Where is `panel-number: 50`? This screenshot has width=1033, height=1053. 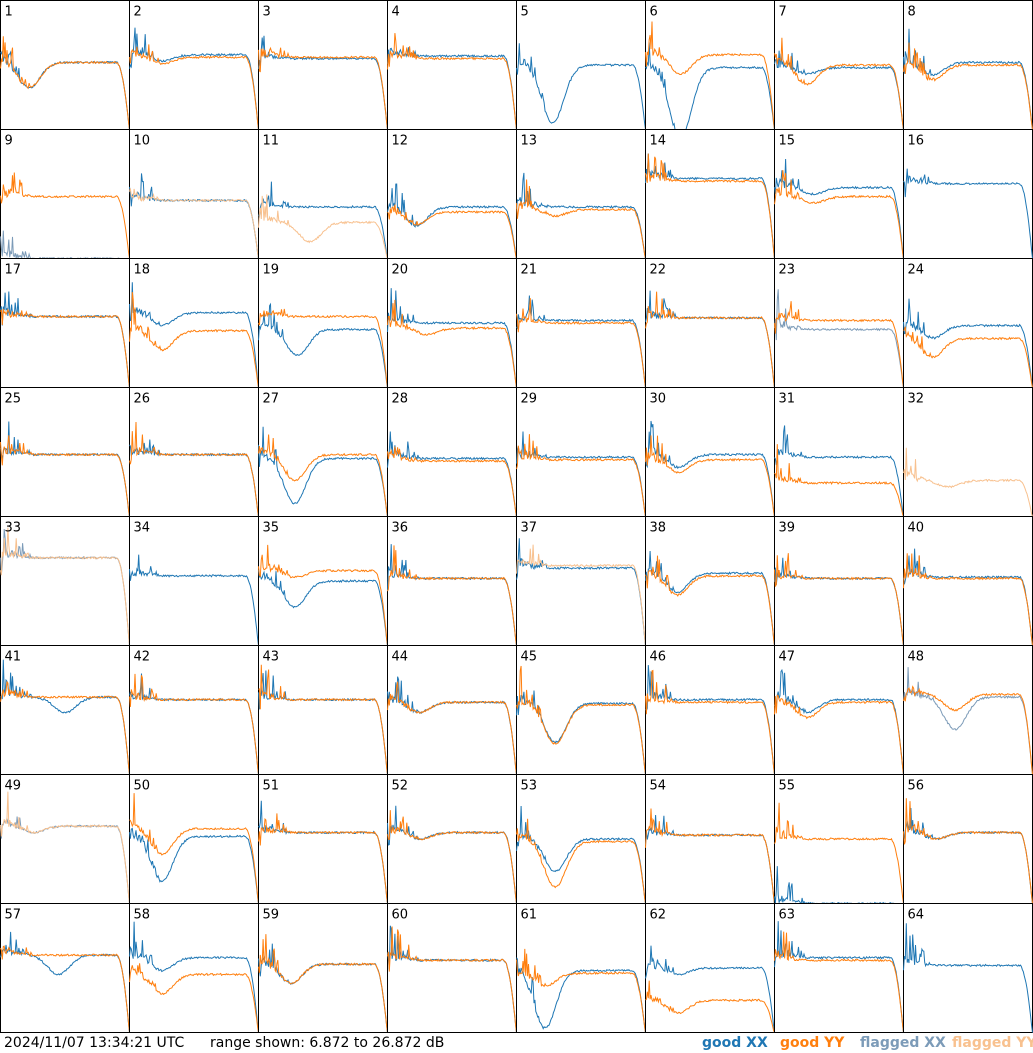 panel-number: 50 is located at coordinates (142, 786).